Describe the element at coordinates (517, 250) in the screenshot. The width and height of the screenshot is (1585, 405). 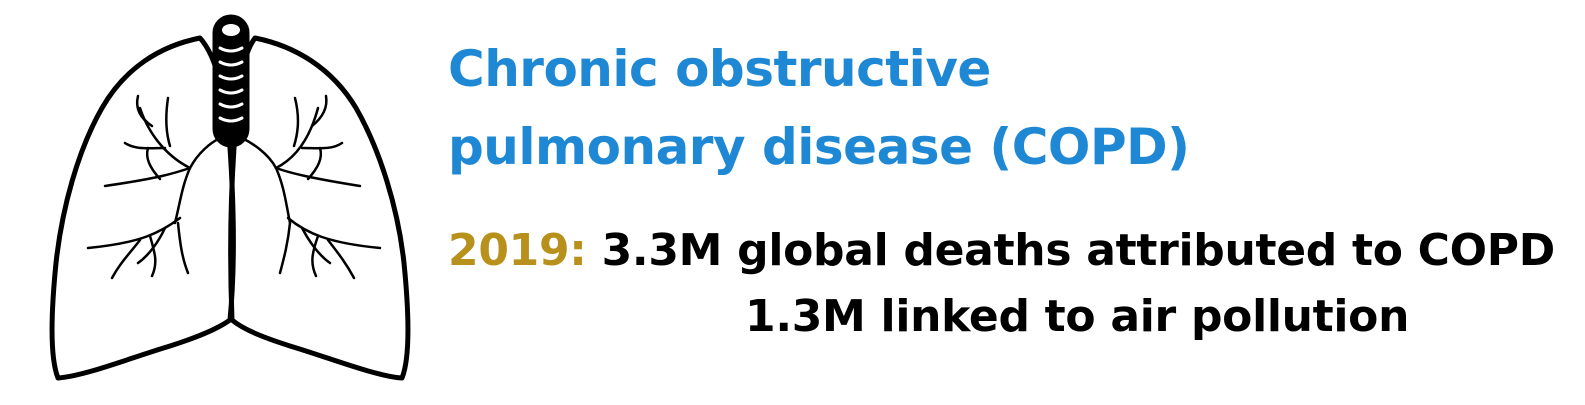
I see `year-label: 2019:` at that location.